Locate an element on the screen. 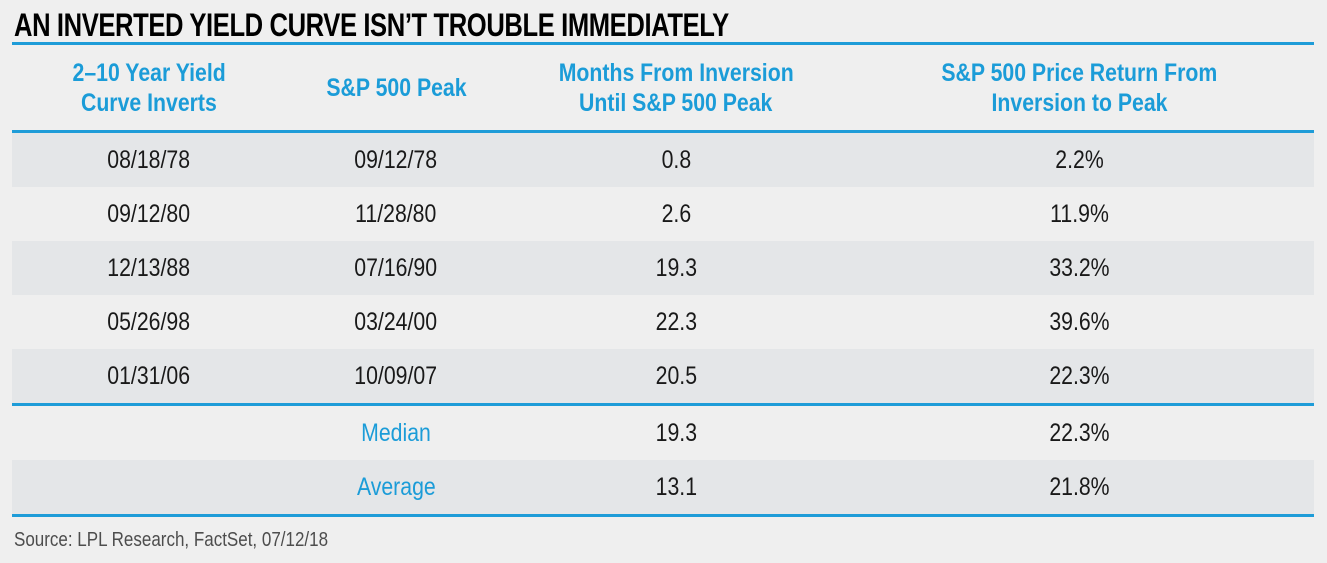  column-header-sp500-peak: S&P 500 Peak is located at coordinates (395, 87).